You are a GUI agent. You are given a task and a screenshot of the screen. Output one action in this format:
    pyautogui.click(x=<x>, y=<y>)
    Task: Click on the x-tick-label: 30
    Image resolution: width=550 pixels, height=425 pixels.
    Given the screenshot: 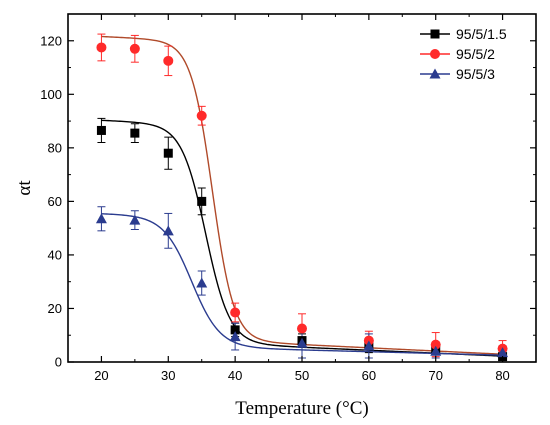 What is the action you would take?
    pyautogui.click(x=168, y=375)
    